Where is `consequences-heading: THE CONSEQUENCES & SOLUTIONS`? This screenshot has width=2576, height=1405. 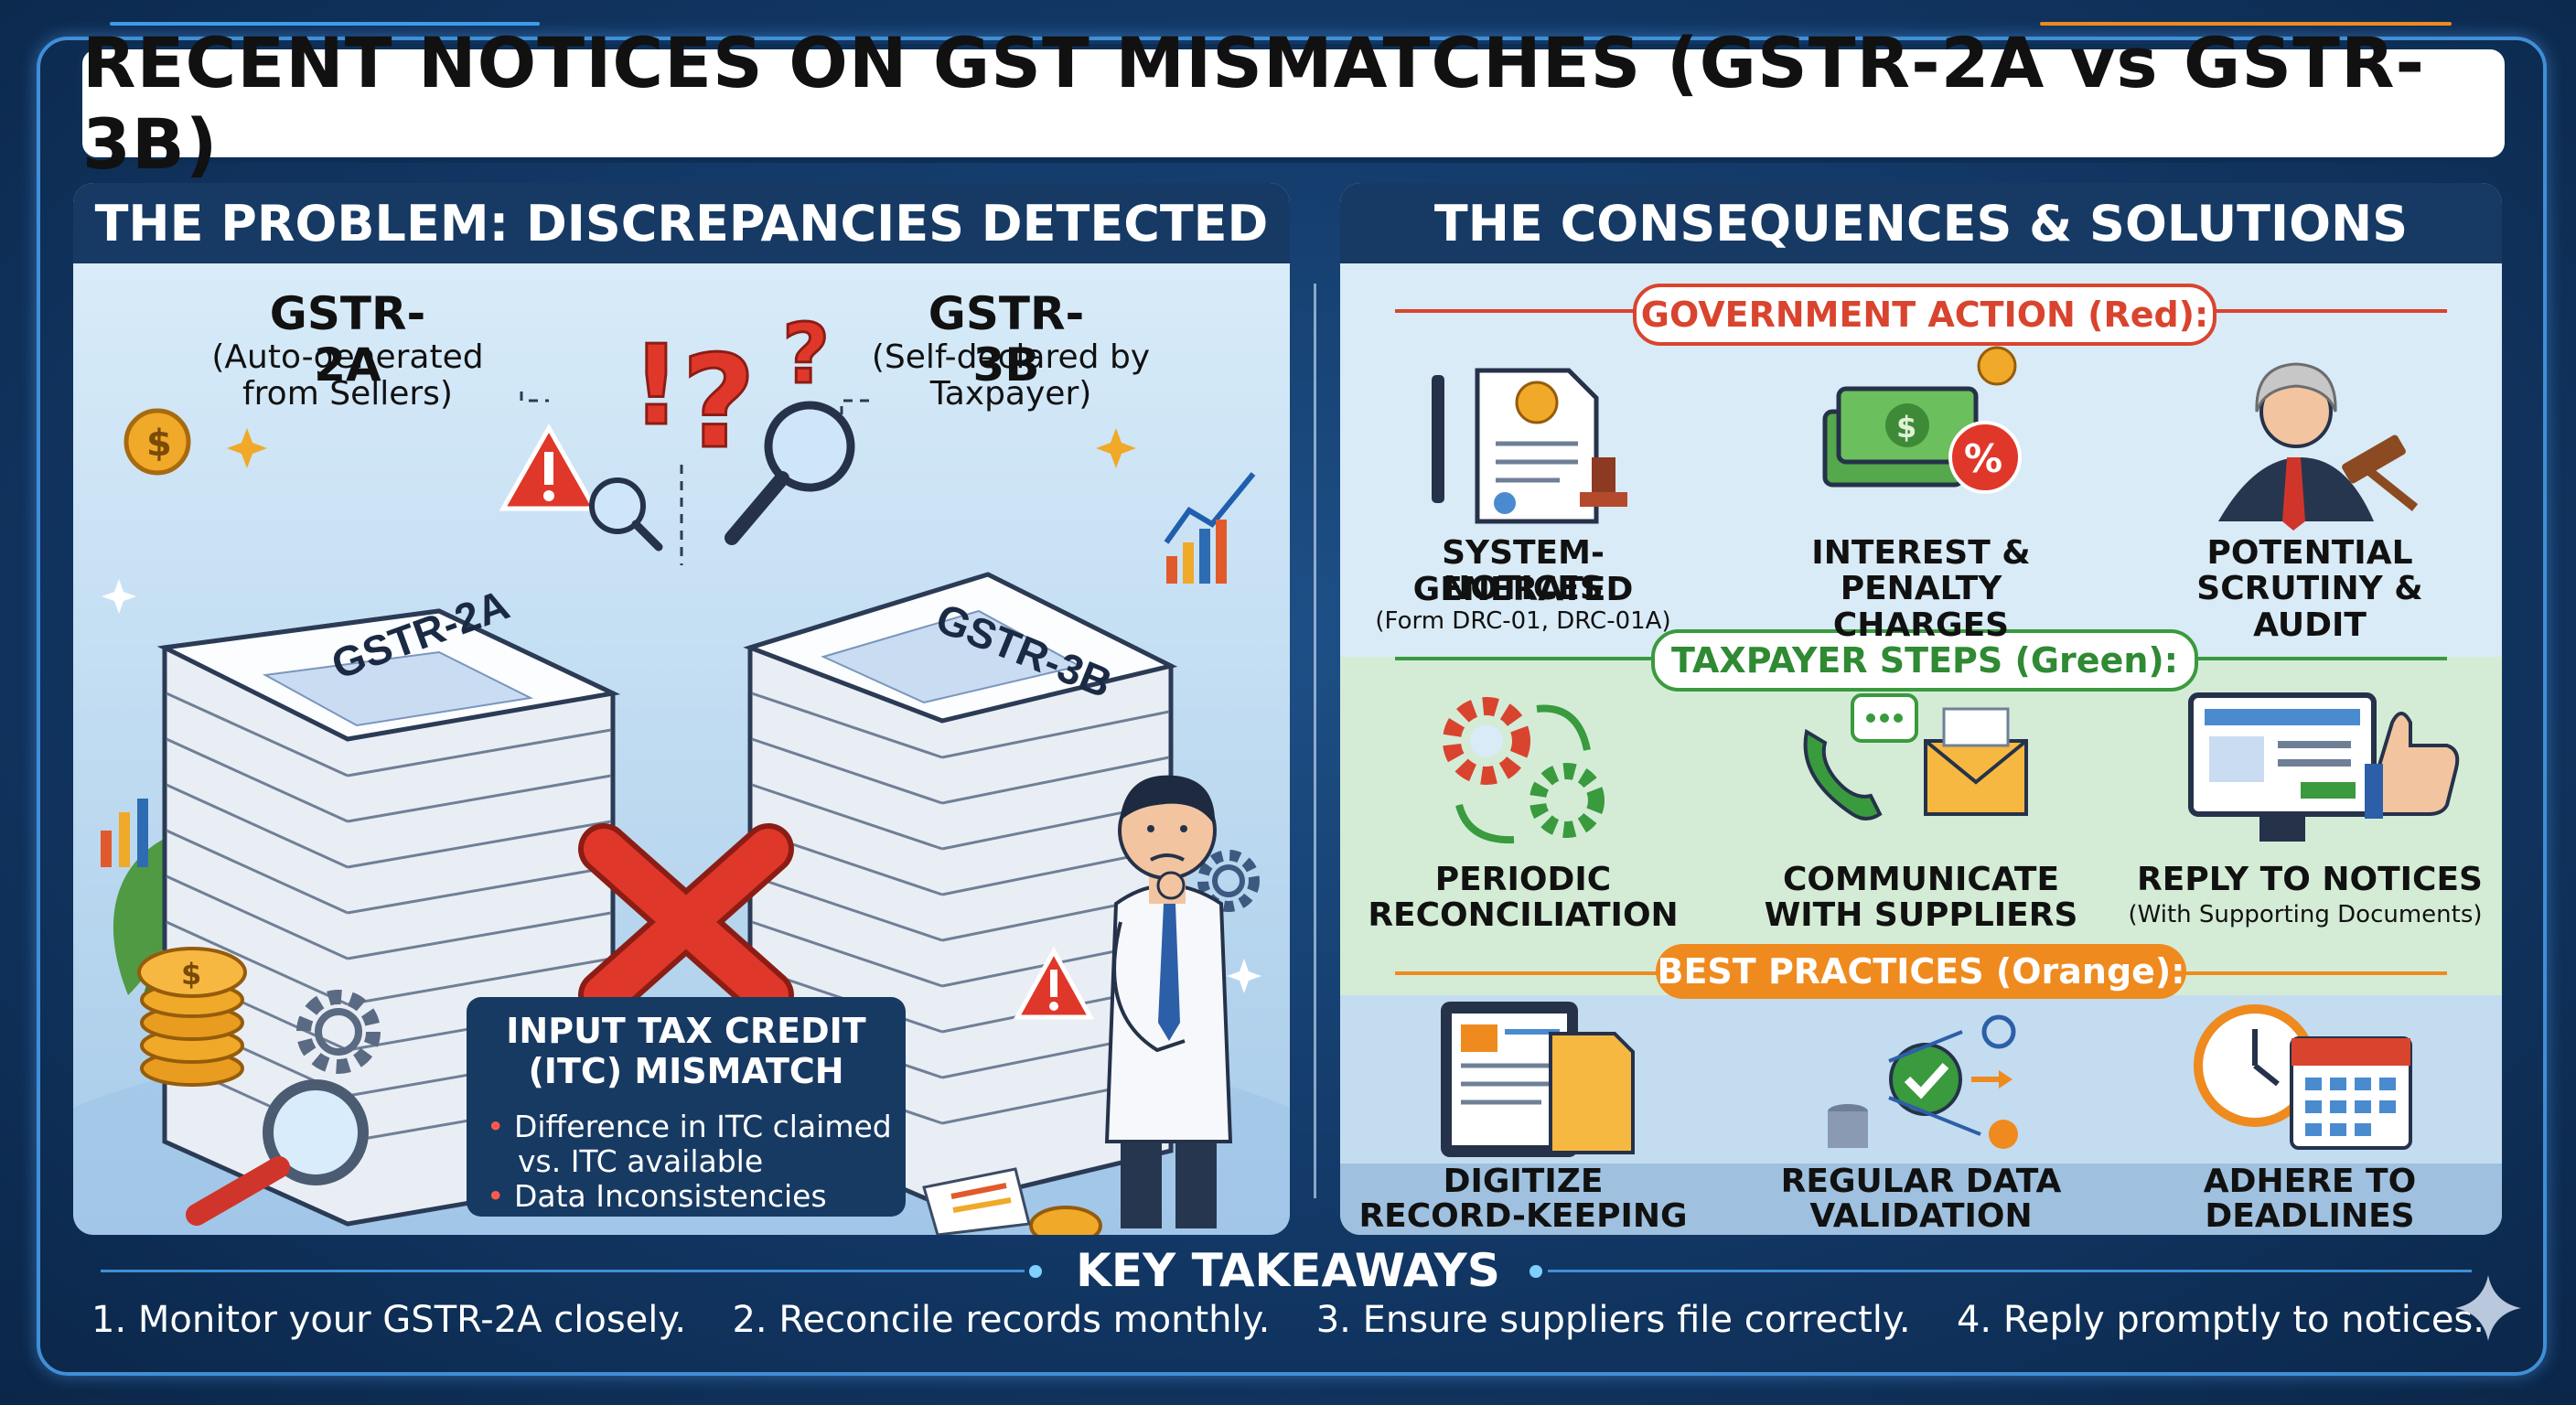
consequences-heading: THE CONSEQUENCES & SOLUTIONS is located at coordinates (1921, 223).